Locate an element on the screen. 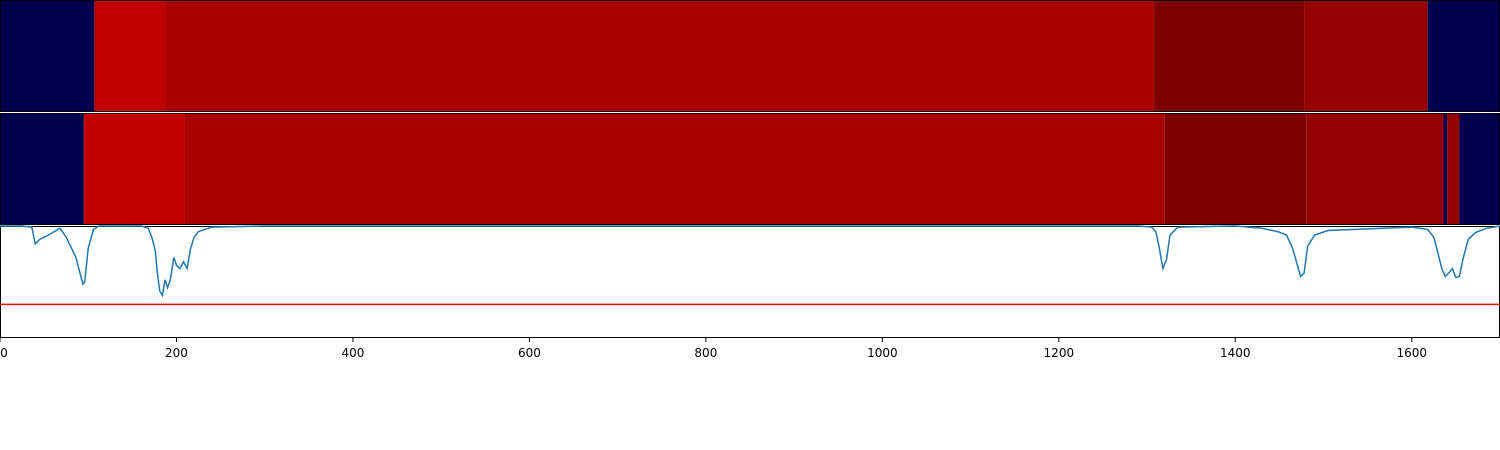  x-tick-label-400: 400 is located at coordinates (352, 353).